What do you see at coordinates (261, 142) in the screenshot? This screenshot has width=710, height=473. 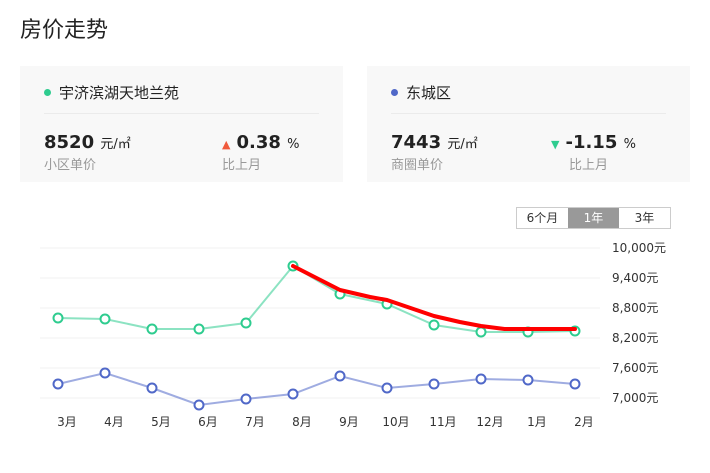 I see `community-change: ▲ 0.38 %` at bounding box center [261, 142].